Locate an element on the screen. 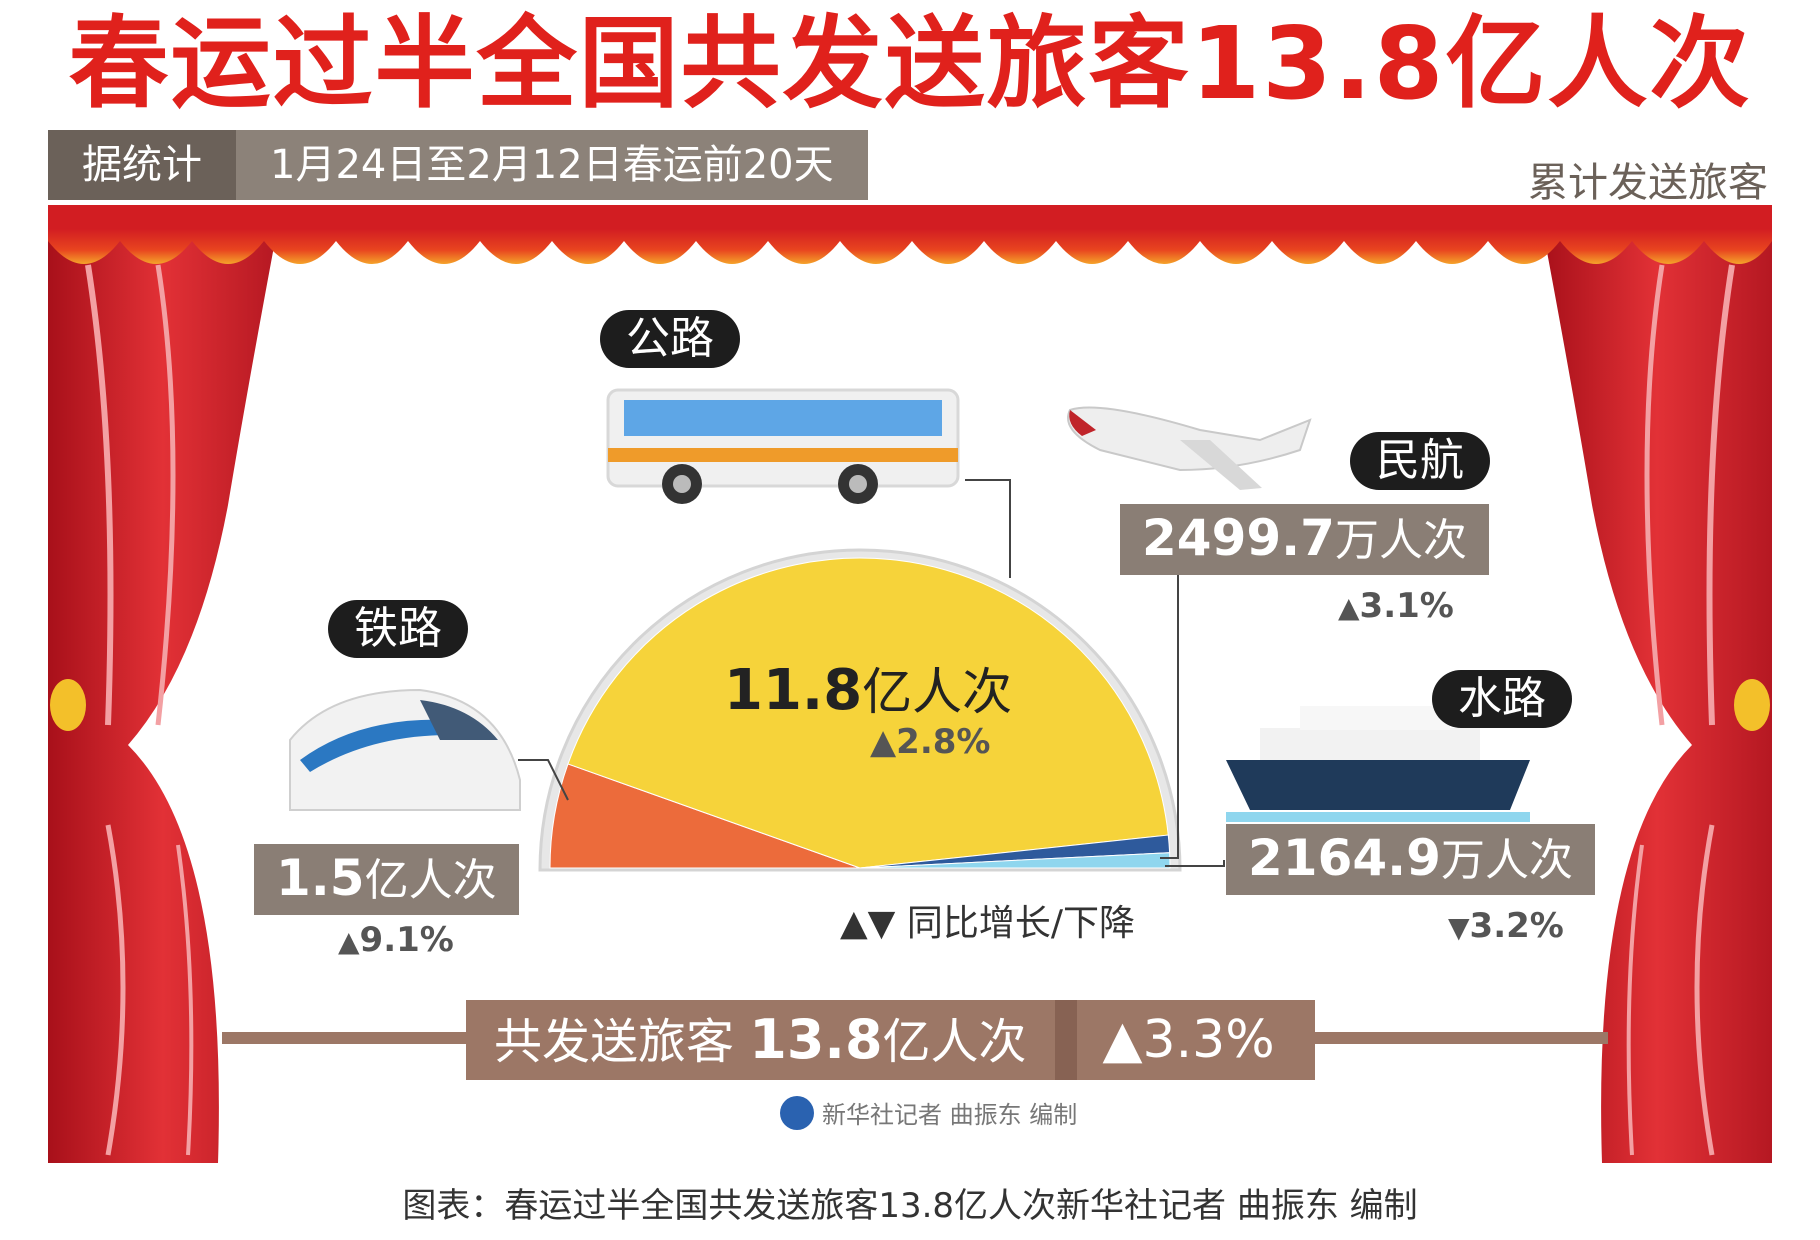 The width and height of the screenshot is (1820, 1240). connector-road is located at coordinates (988, 528).